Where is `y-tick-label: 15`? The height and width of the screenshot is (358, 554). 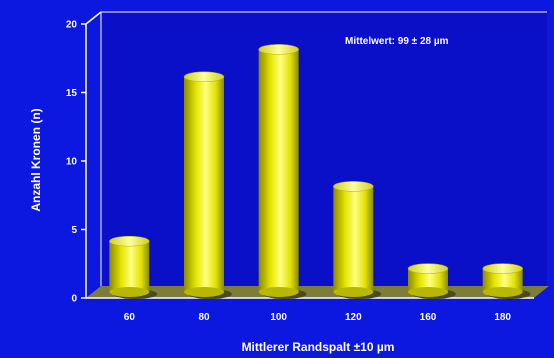 y-tick-label: 15 is located at coordinates (72, 93).